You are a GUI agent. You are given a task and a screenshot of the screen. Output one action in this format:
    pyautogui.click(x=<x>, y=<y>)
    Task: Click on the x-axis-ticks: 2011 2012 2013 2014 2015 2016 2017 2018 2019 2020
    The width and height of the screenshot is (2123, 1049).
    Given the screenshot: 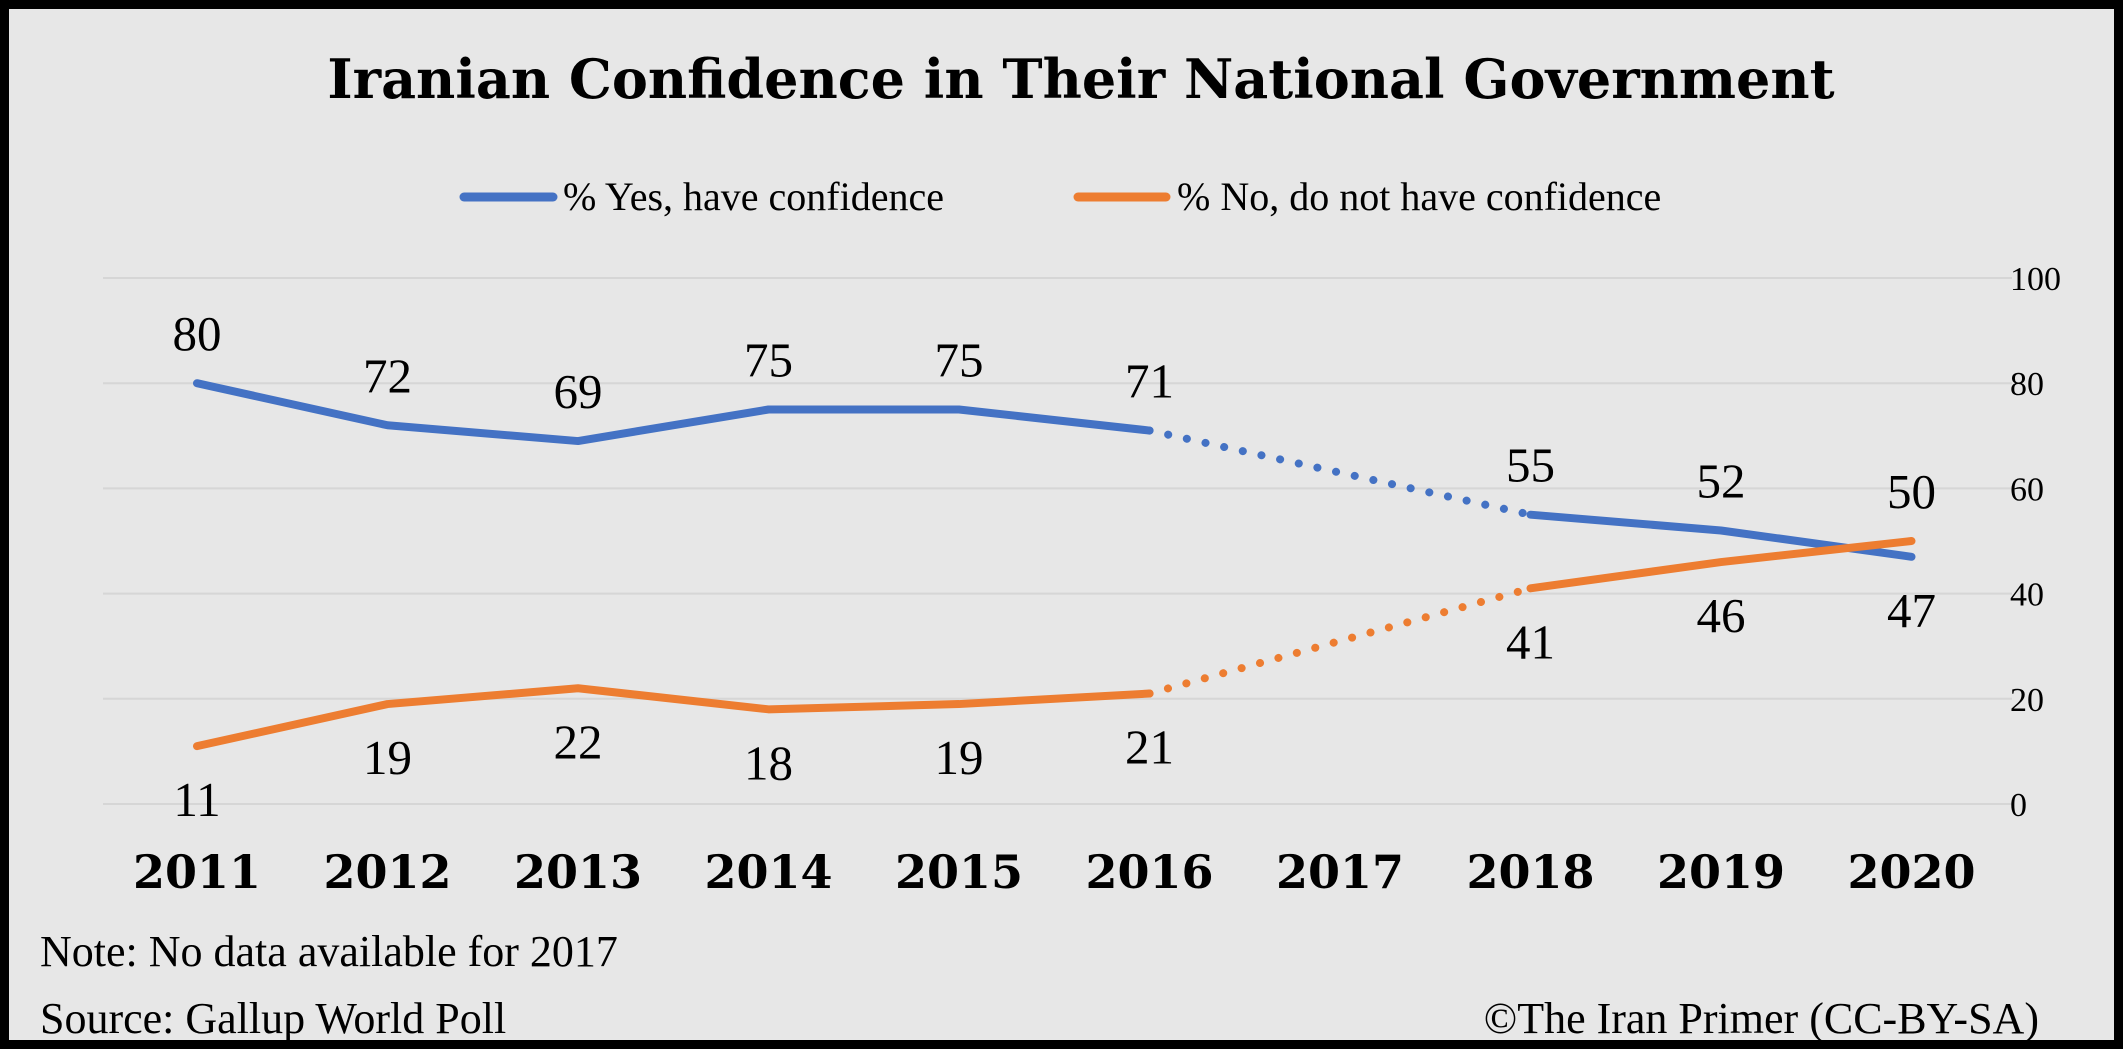 What is the action you would take?
    pyautogui.click(x=1054, y=872)
    